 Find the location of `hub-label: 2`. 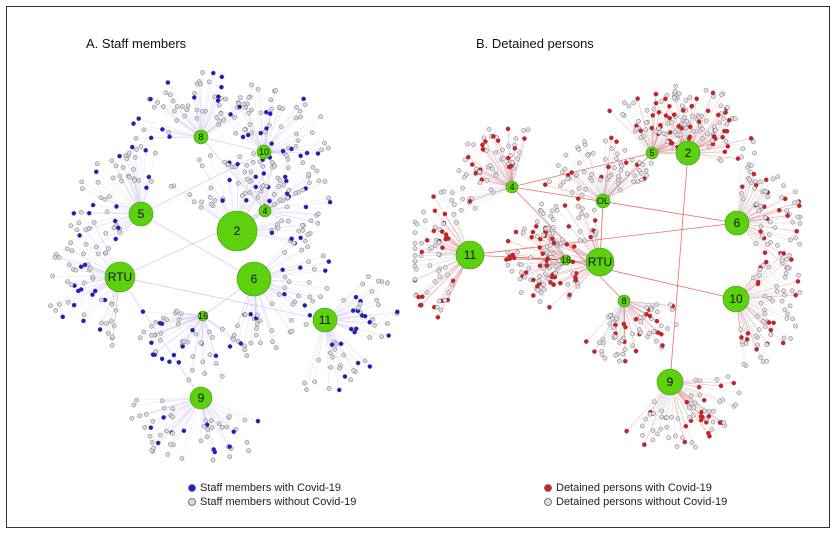

hub-label: 2 is located at coordinates (237, 231).